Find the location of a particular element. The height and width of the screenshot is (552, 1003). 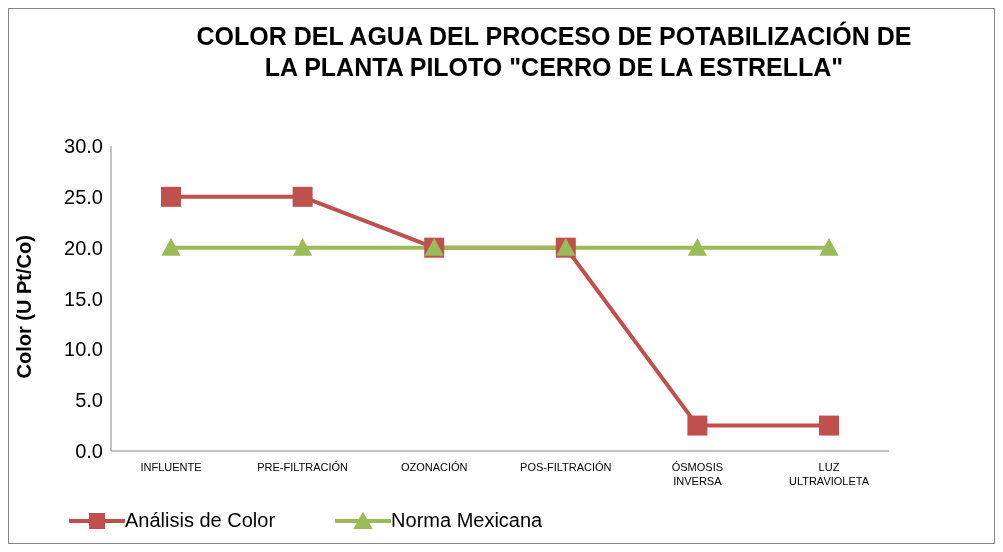

y-tick-label: 10.0 is located at coordinates (83, 349).